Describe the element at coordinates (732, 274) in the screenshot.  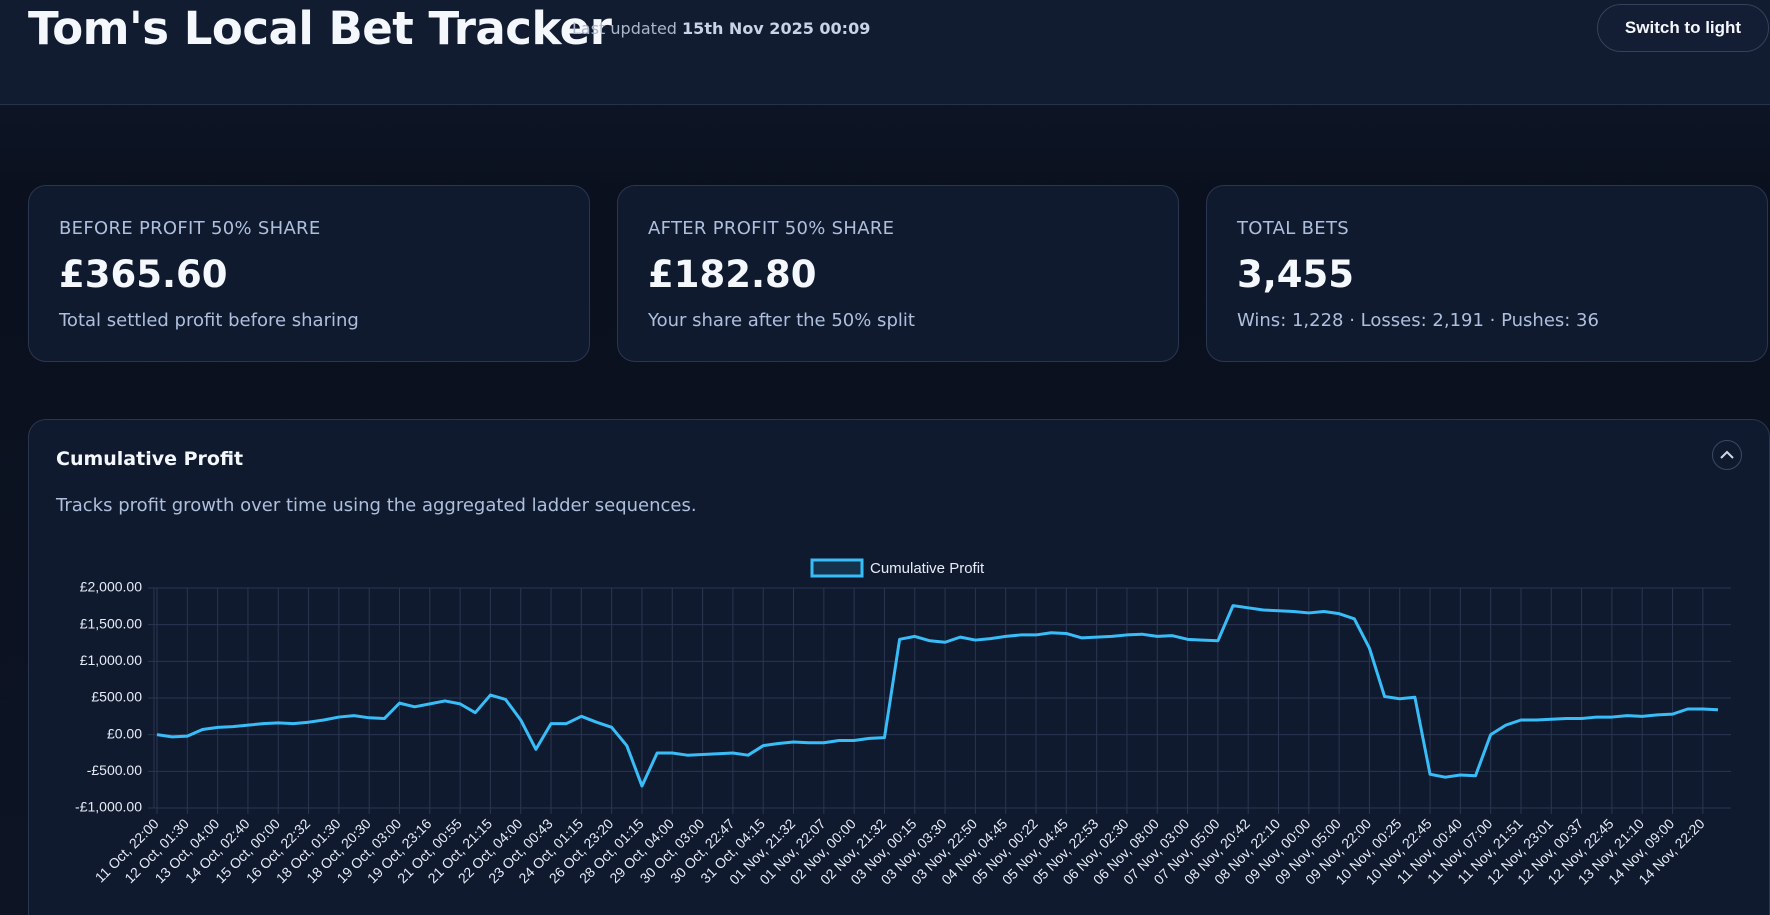
I see `card-value: £182.80` at that location.